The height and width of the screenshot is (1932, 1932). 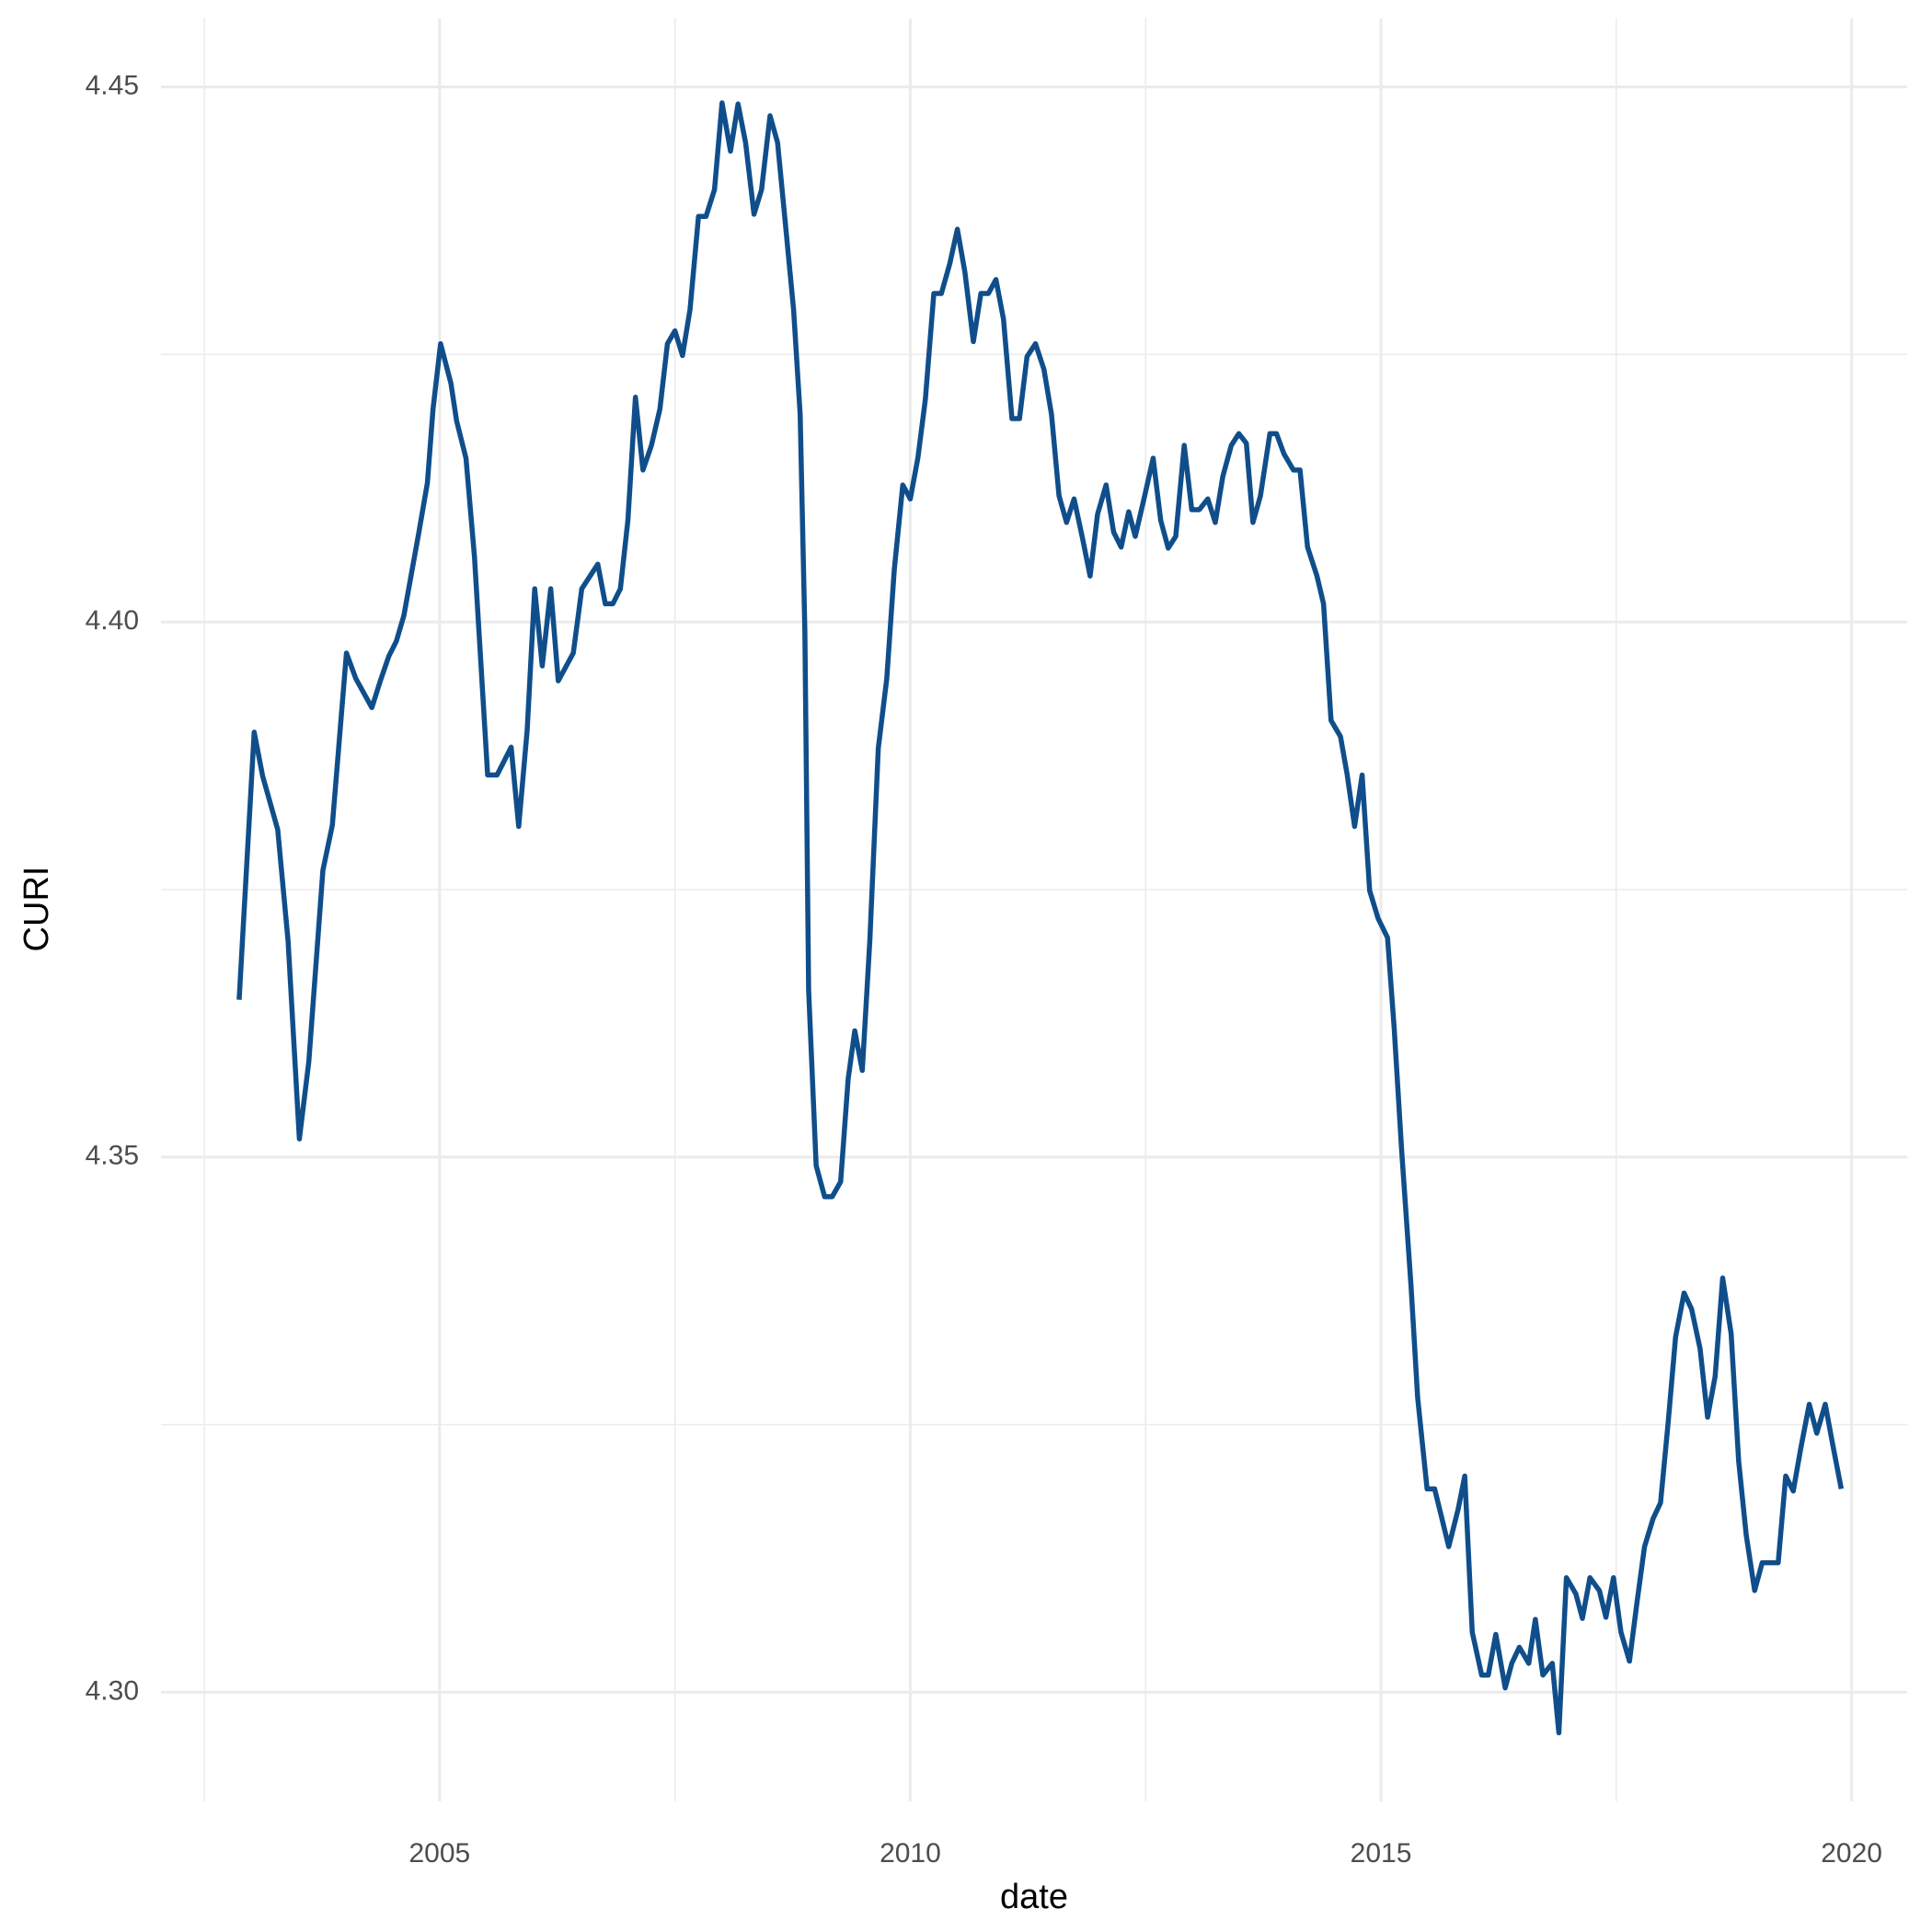 What do you see at coordinates (112, 1690) in the screenshot?
I see `y-tick-label: 4.30` at bounding box center [112, 1690].